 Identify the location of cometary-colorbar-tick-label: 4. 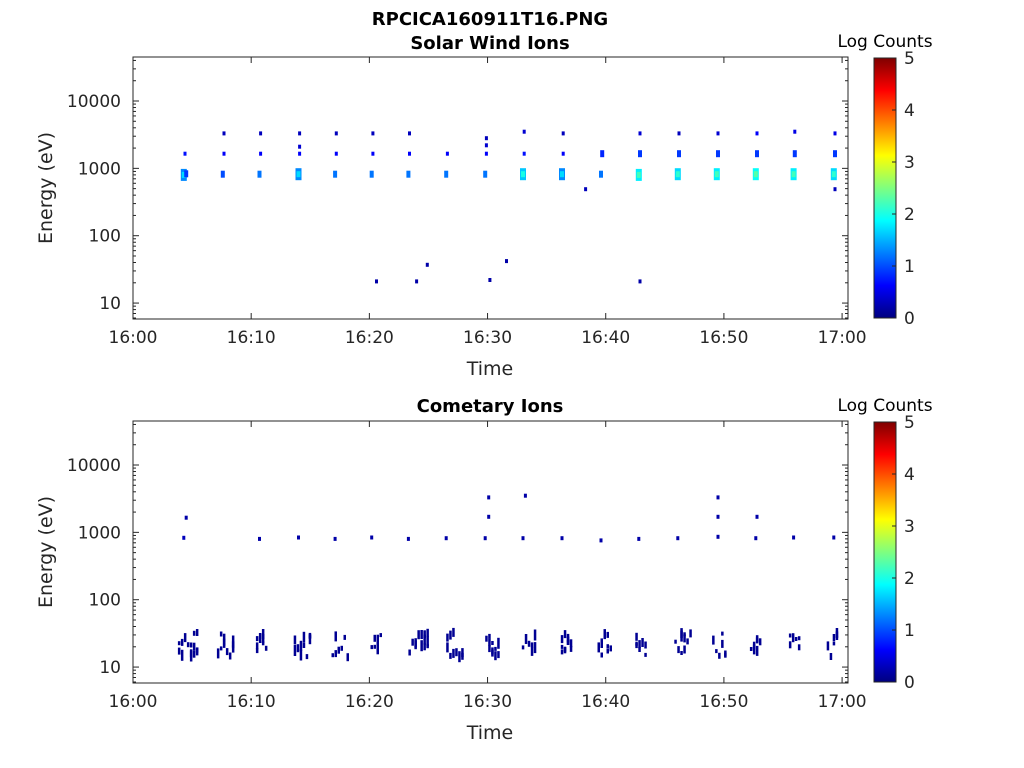
(909, 475).